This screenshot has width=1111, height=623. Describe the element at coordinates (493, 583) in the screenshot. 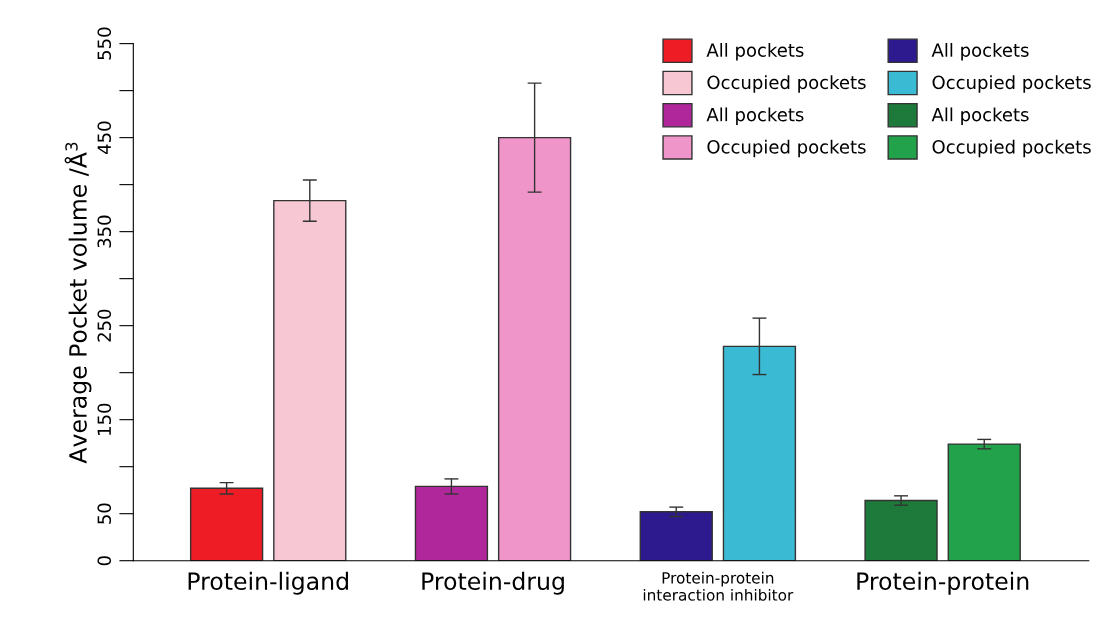

I see `x-tick-label: Protein-drug` at that location.